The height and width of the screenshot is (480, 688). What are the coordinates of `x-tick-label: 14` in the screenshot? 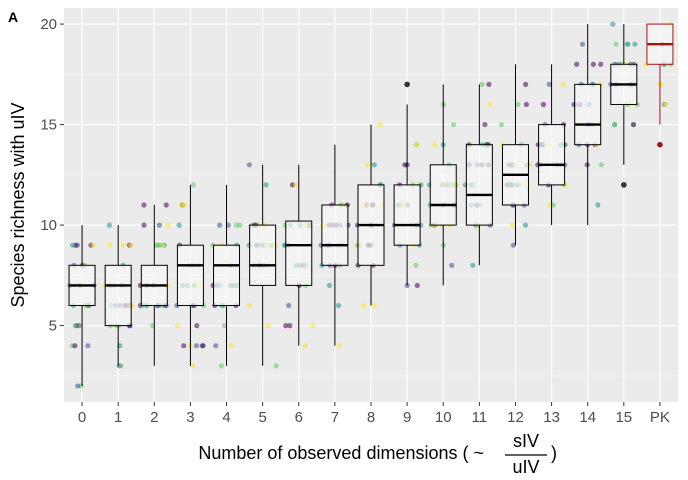 It's located at (587, 417).